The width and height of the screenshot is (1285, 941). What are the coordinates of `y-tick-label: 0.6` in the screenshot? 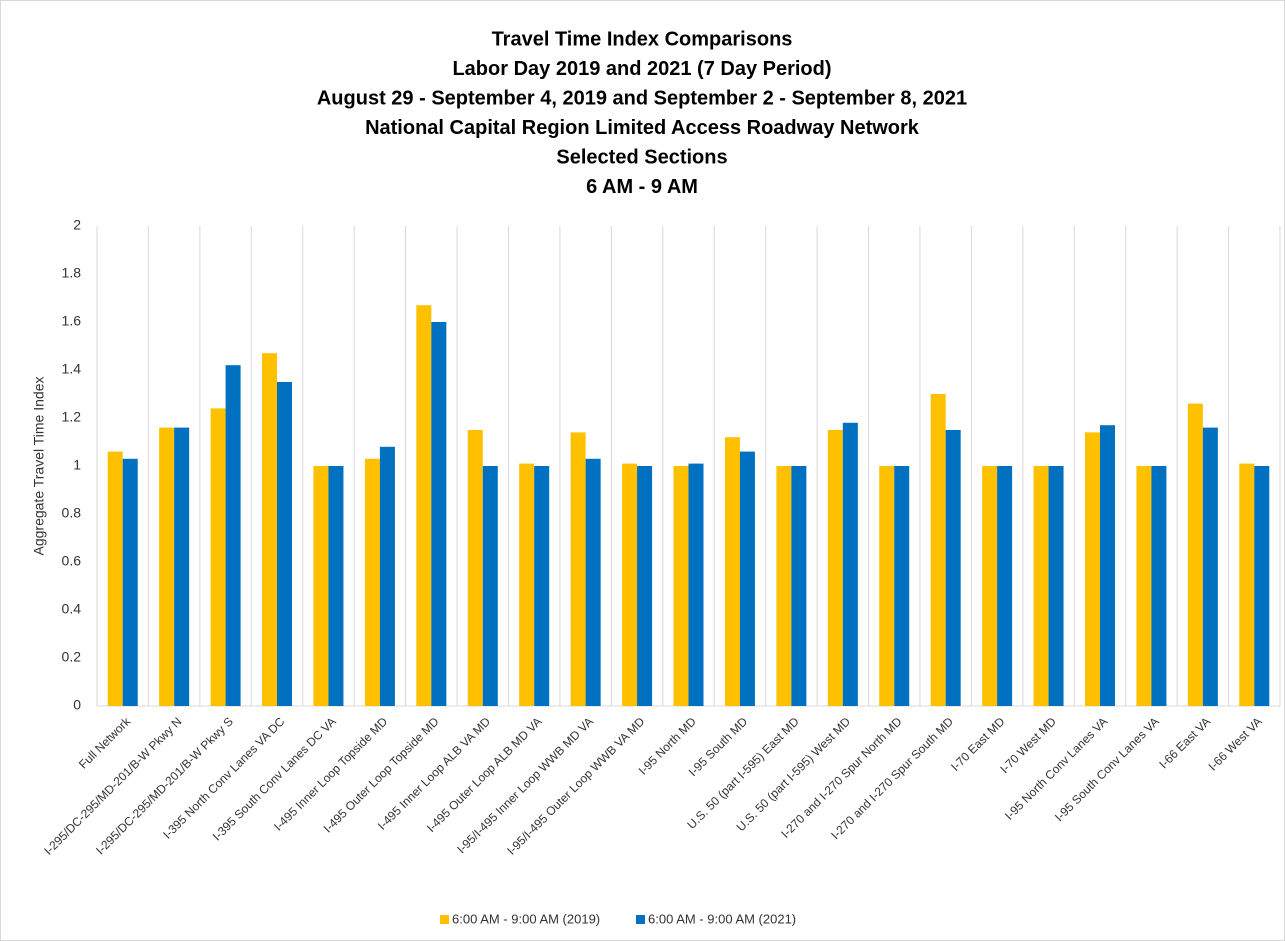 It's located at (72, 561).